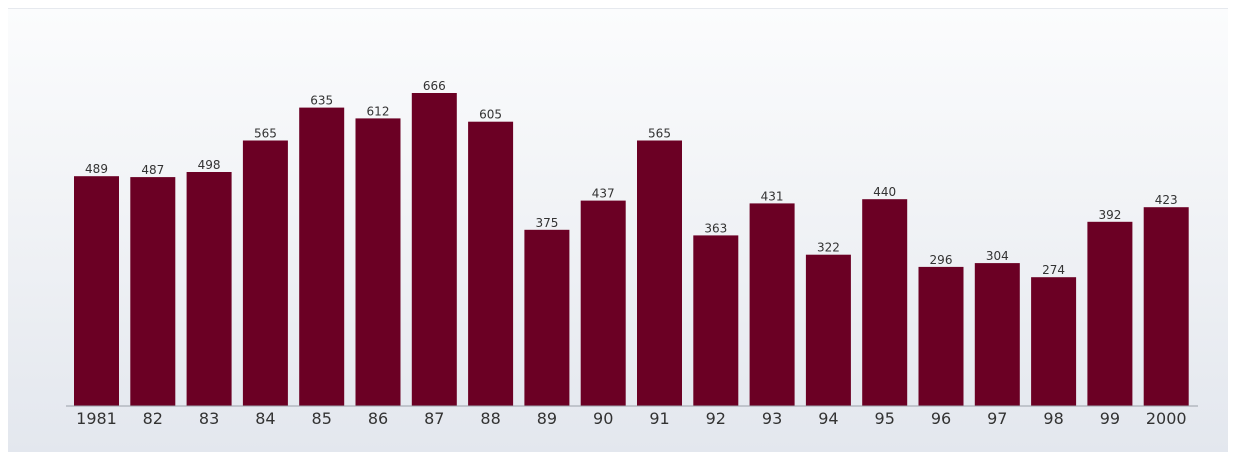 Image resolution: width=1236 pixels, height=452 pixels. Describe the element at coordinates (378, 111) in the screenshot. I see `data-label-86: 612` at that location.